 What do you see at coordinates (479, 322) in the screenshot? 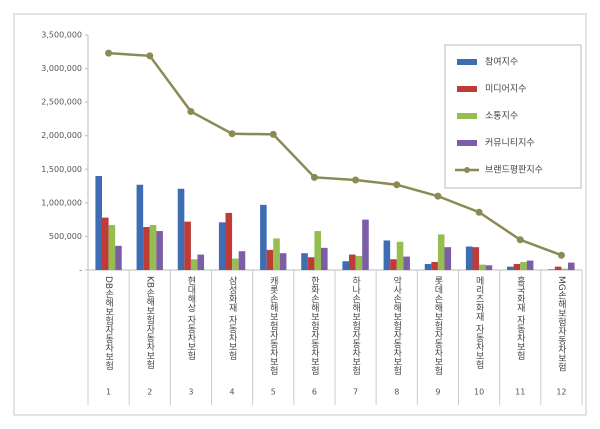
I see `x-tick-label: 메리츠화재 자동차보험` at bounding box center [479, 322].